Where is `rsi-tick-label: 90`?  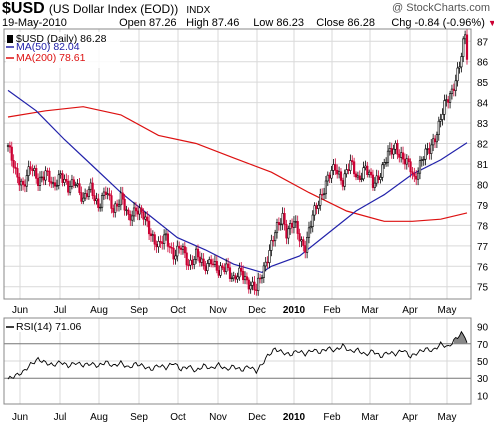 rsi-tick-label: 90 is located at coordinates (483, 328).